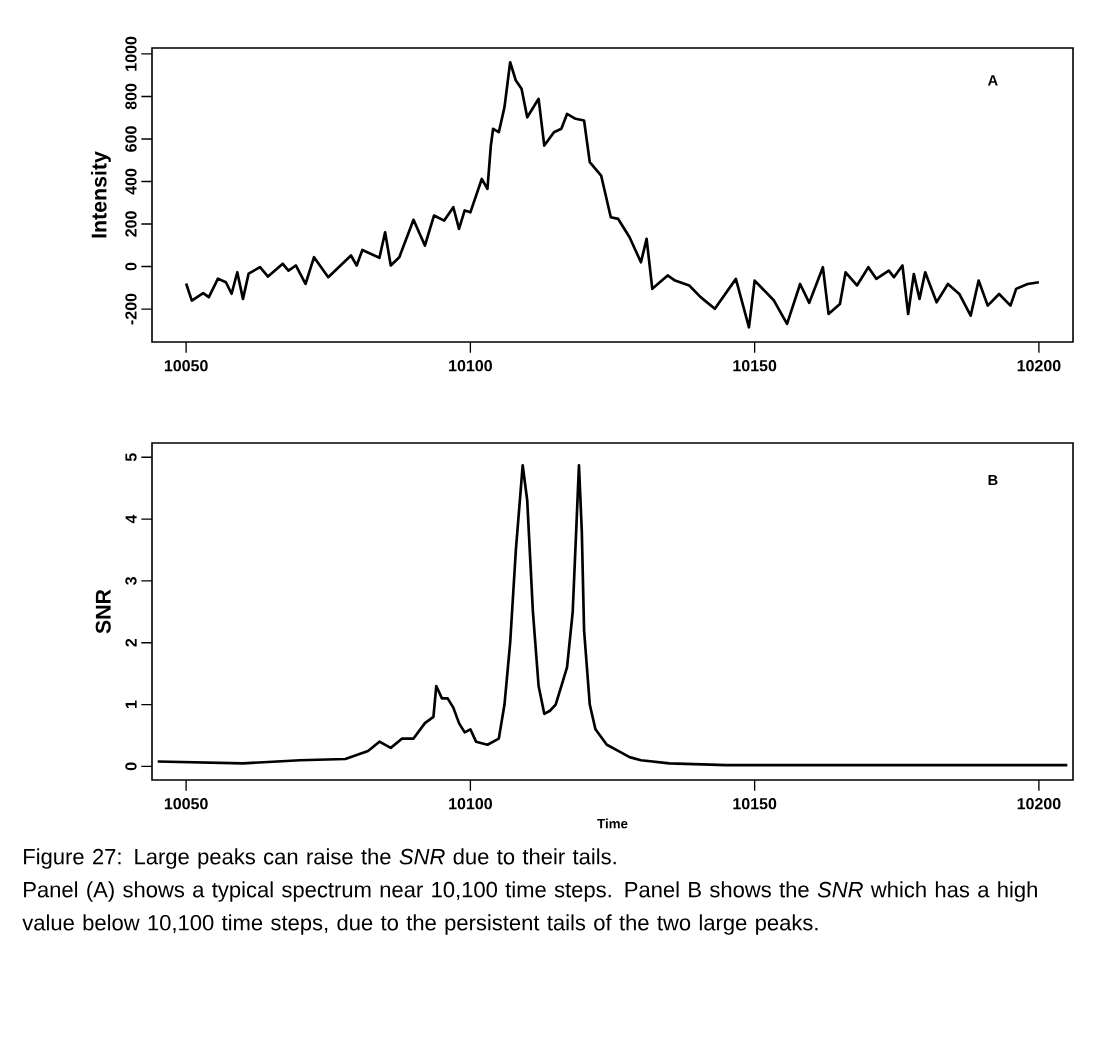  I want to click on y-tick-label: 3, so click(131, 581).